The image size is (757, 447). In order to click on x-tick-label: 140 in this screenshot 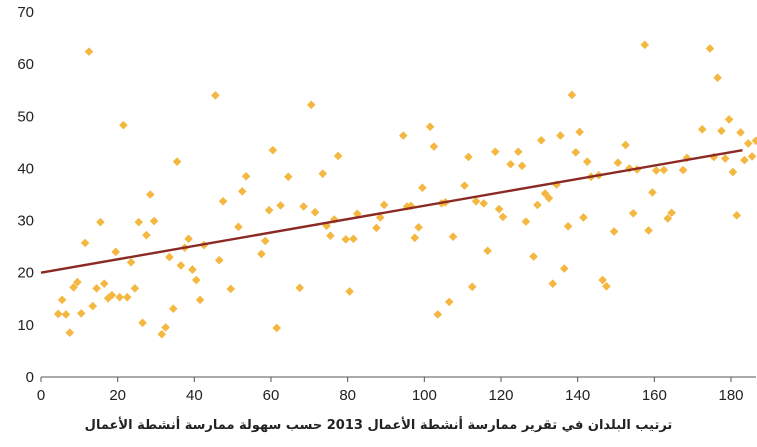, I will do `click(577, 395)`.